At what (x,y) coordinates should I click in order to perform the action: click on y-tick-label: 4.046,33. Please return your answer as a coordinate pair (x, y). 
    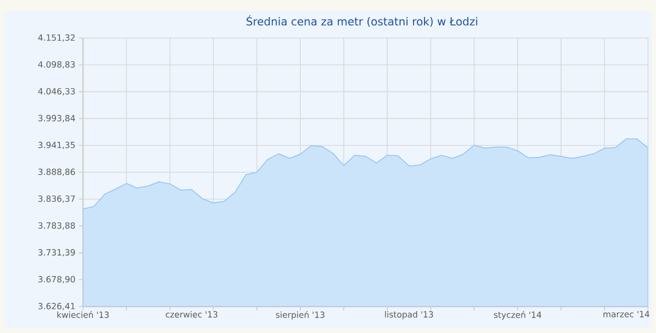
    Looking at the image, I should click on (56, 92).